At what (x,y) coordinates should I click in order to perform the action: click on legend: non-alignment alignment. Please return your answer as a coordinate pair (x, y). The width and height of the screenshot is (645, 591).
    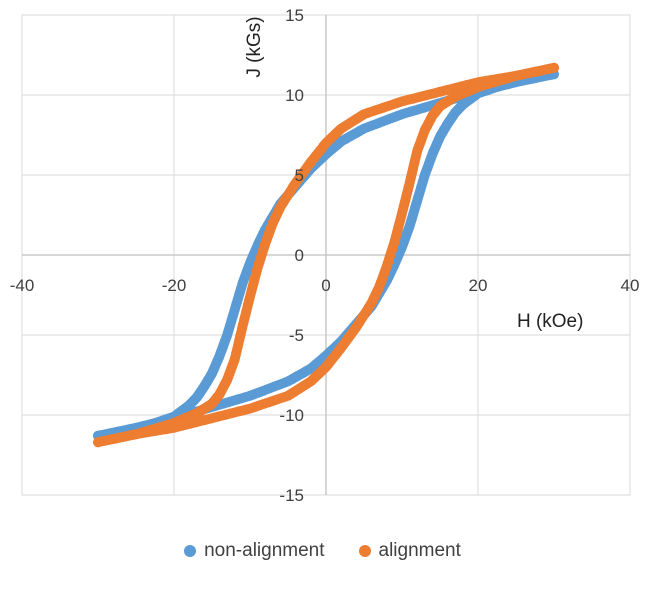
    Looking at the image, I should click on (322, 551).